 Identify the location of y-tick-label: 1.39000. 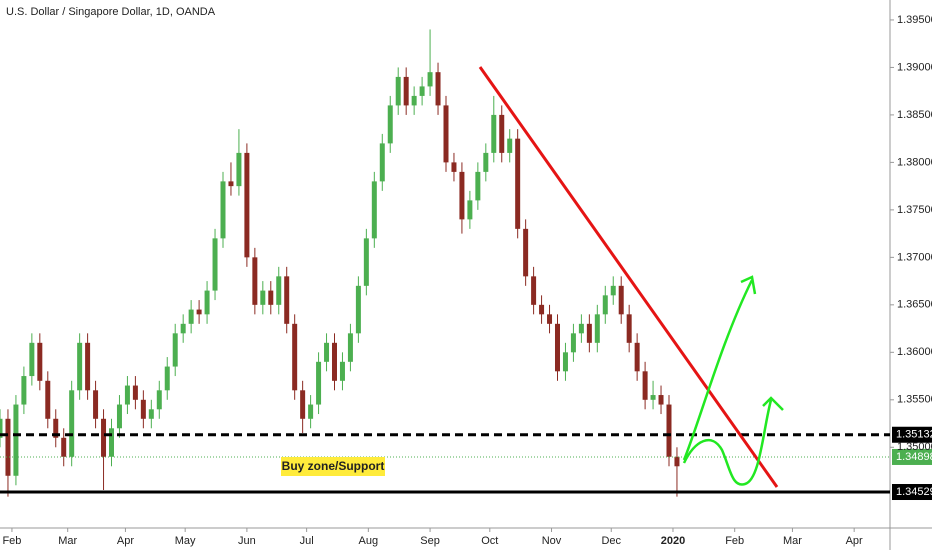
(914, 67).